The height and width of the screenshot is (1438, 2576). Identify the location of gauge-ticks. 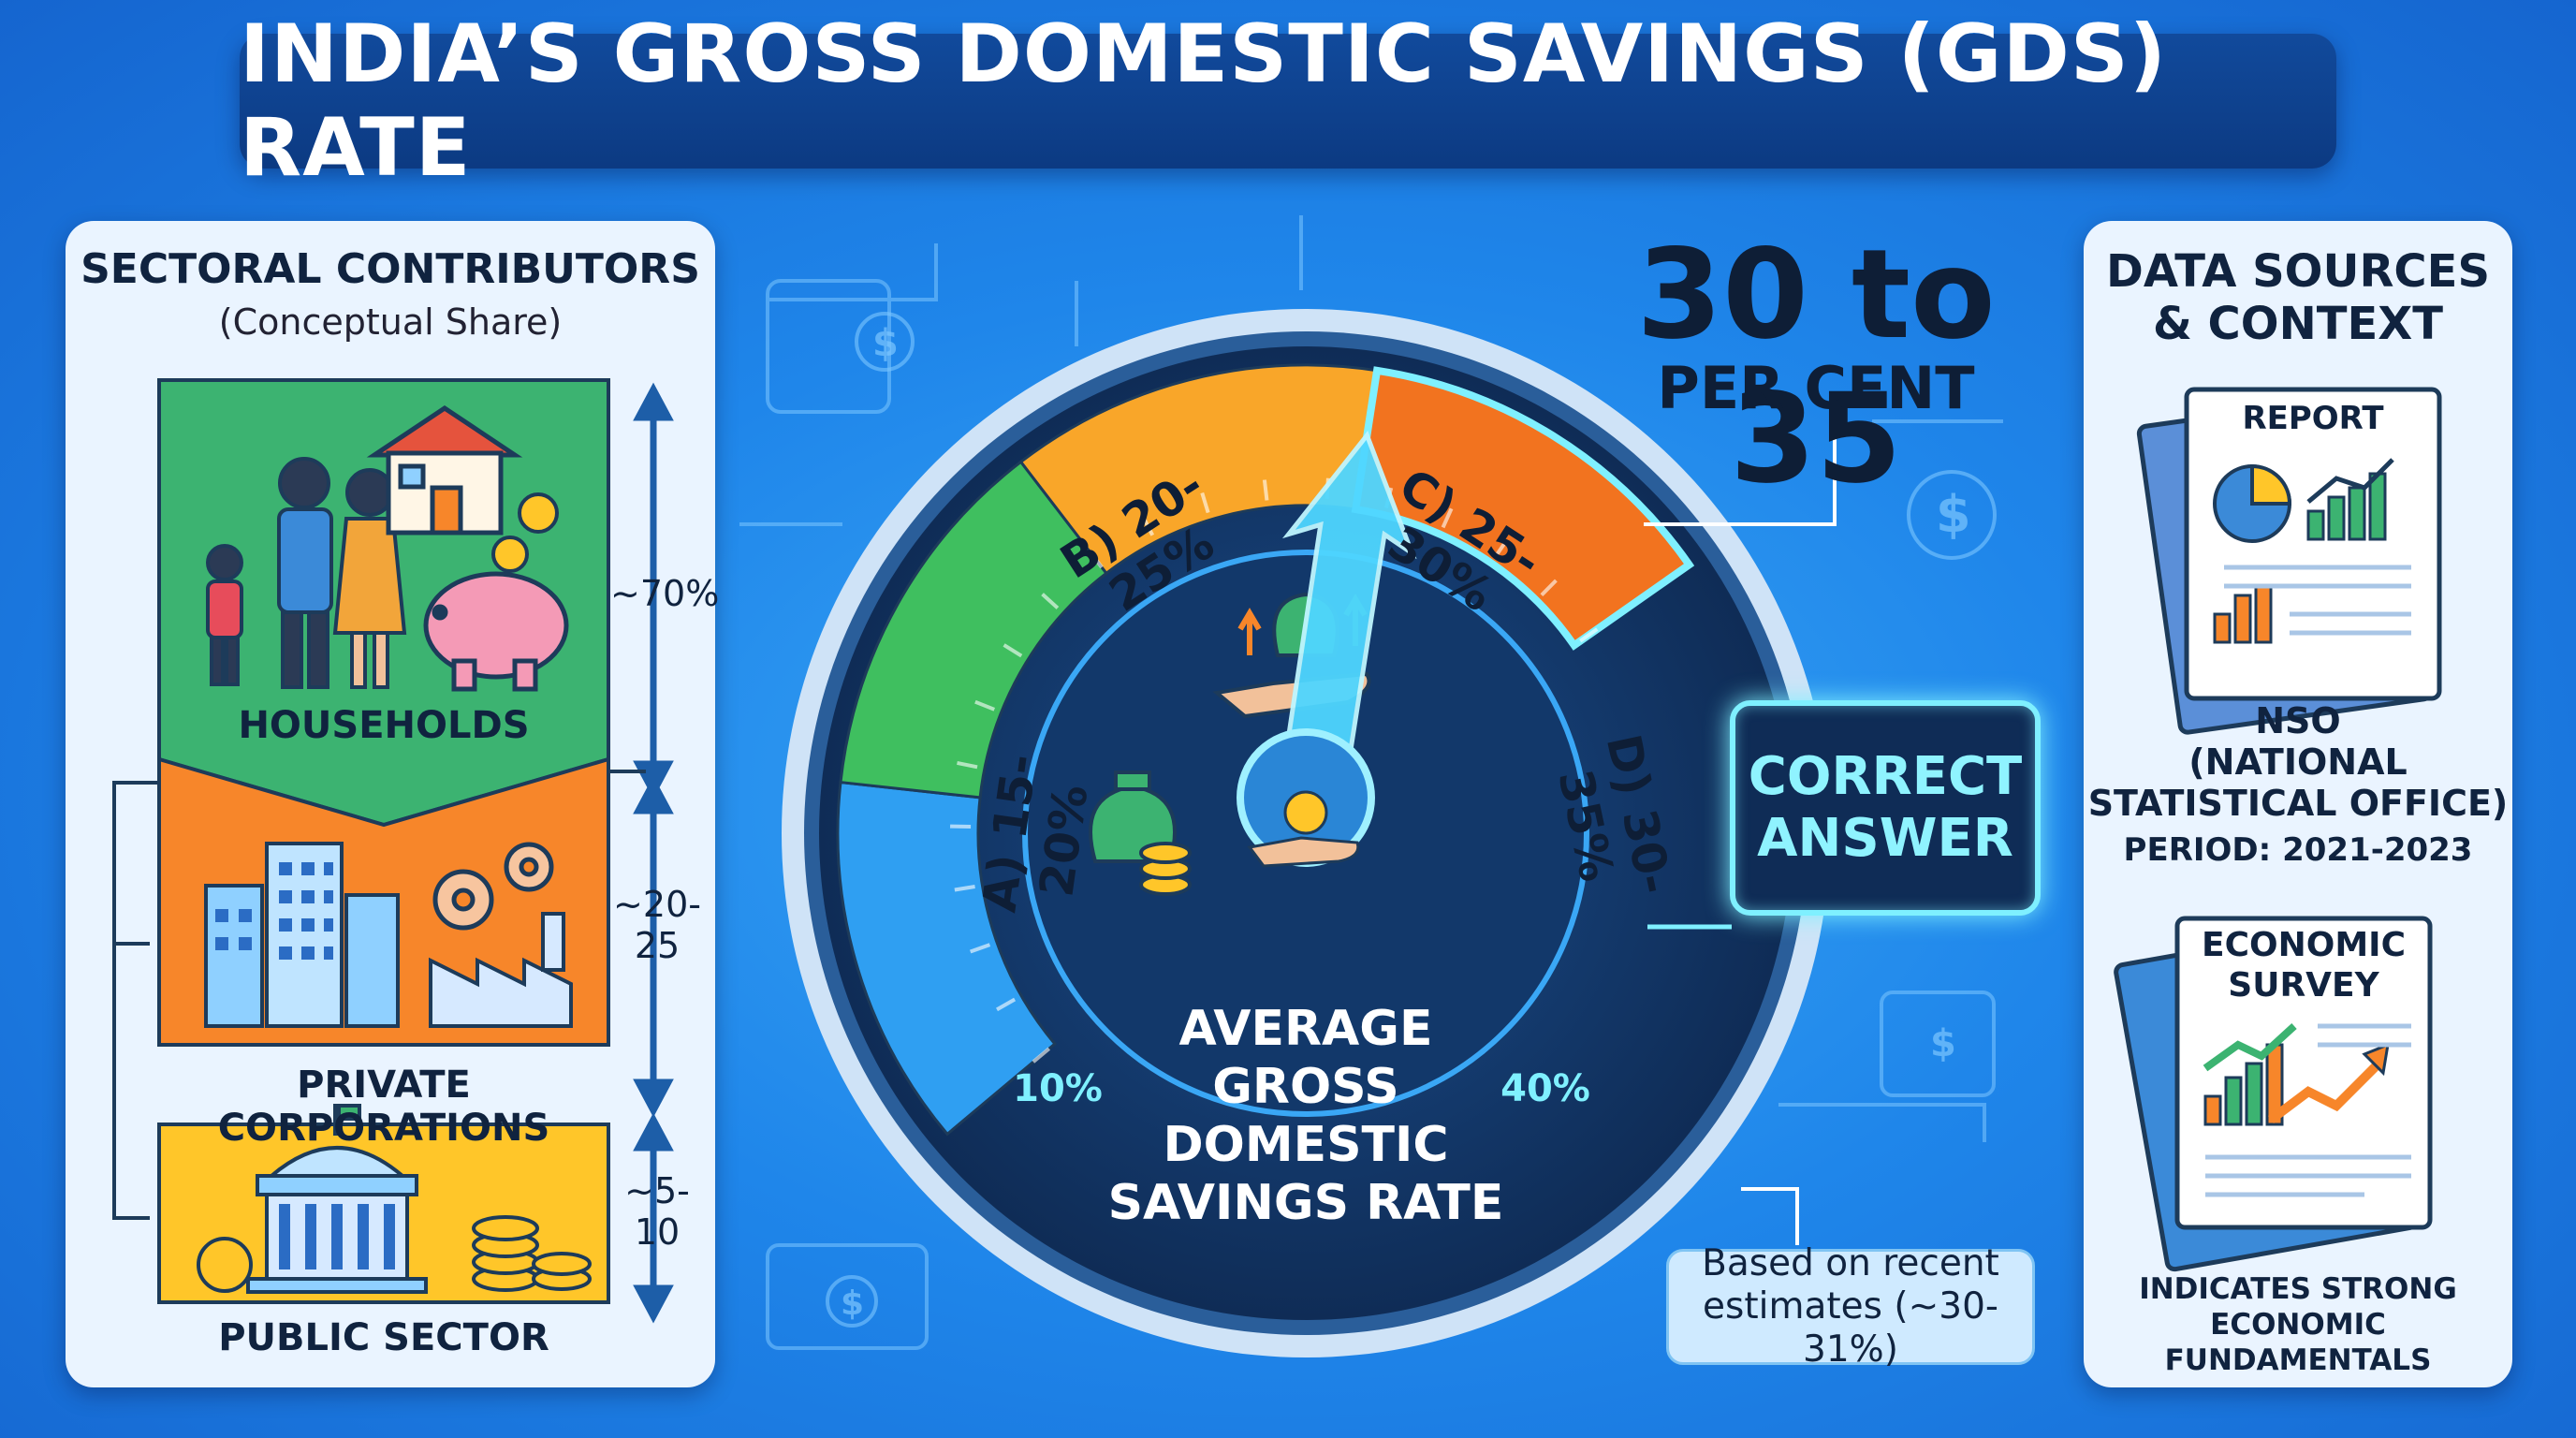
(1274, 770).